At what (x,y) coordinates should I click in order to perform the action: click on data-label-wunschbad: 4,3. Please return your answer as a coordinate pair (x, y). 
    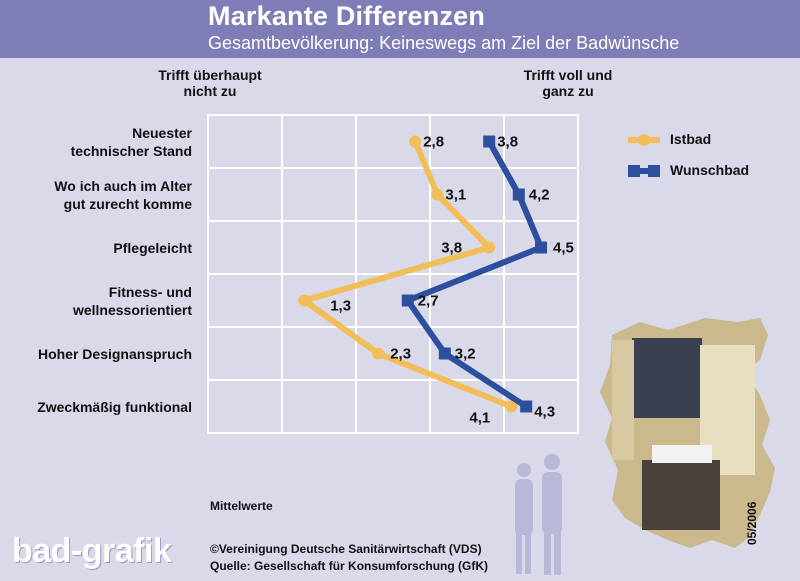
    Looking at the image, I should click on (544, 412).